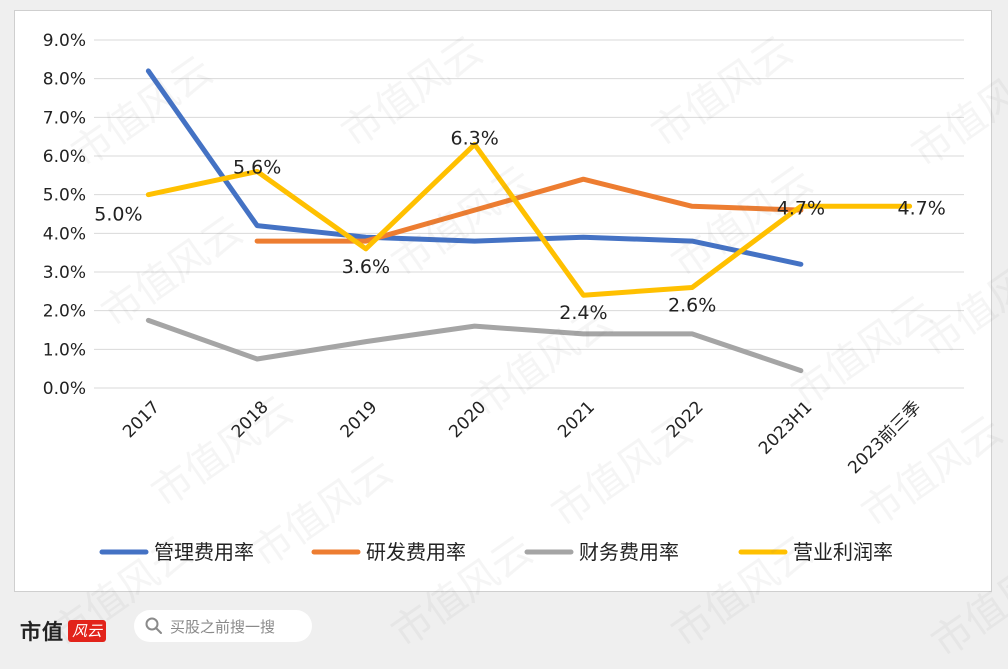 The image size is (1008, 669). What do you see at coordinates (64, 41) in the screenshot?
I see `y-tick-label: 9.0%` at bounding box center [64, 41].